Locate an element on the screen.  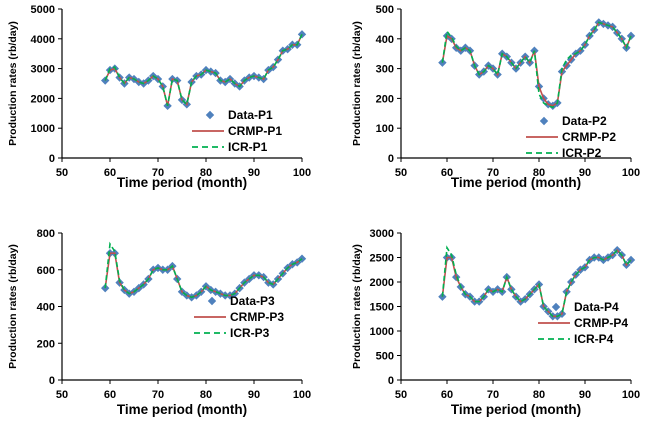
p2-x-axis-label: Time period (month) is located at coordinates (516, 182).